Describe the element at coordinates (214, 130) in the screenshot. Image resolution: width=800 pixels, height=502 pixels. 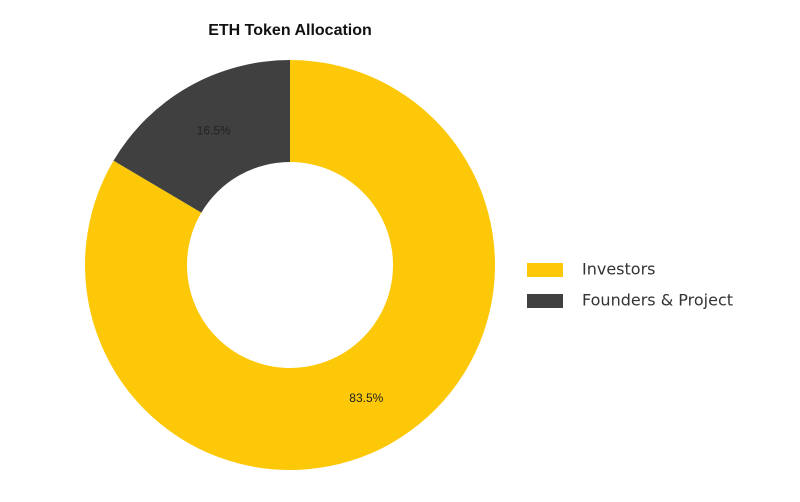
I see `value-label: 16.5%` at that location.